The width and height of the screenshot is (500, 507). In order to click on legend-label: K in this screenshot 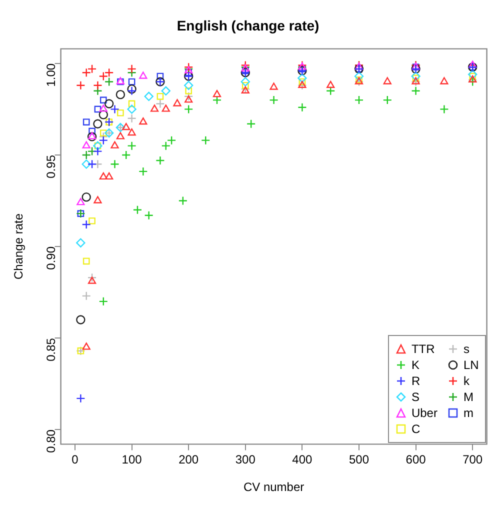, I will do `click(415, 365)`.